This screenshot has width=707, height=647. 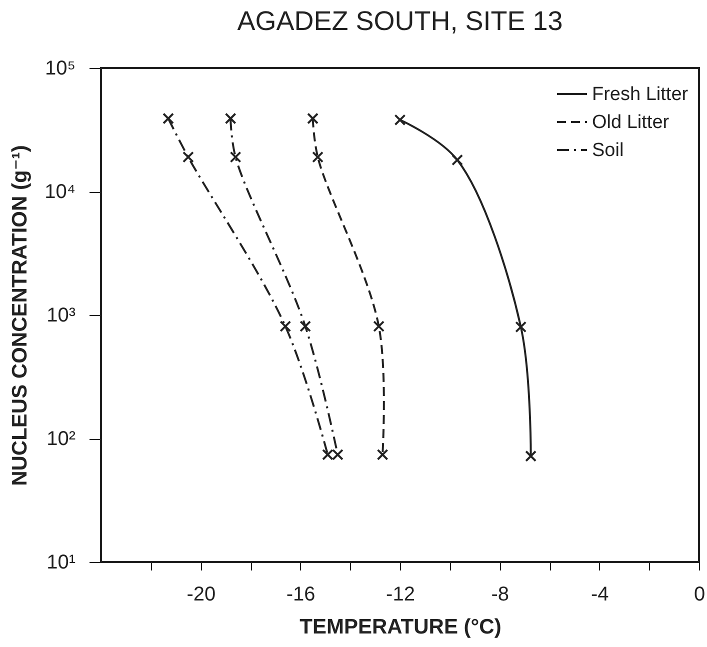 I want to click on y-tick-label: 10⁵, so click(x=60, y=69).